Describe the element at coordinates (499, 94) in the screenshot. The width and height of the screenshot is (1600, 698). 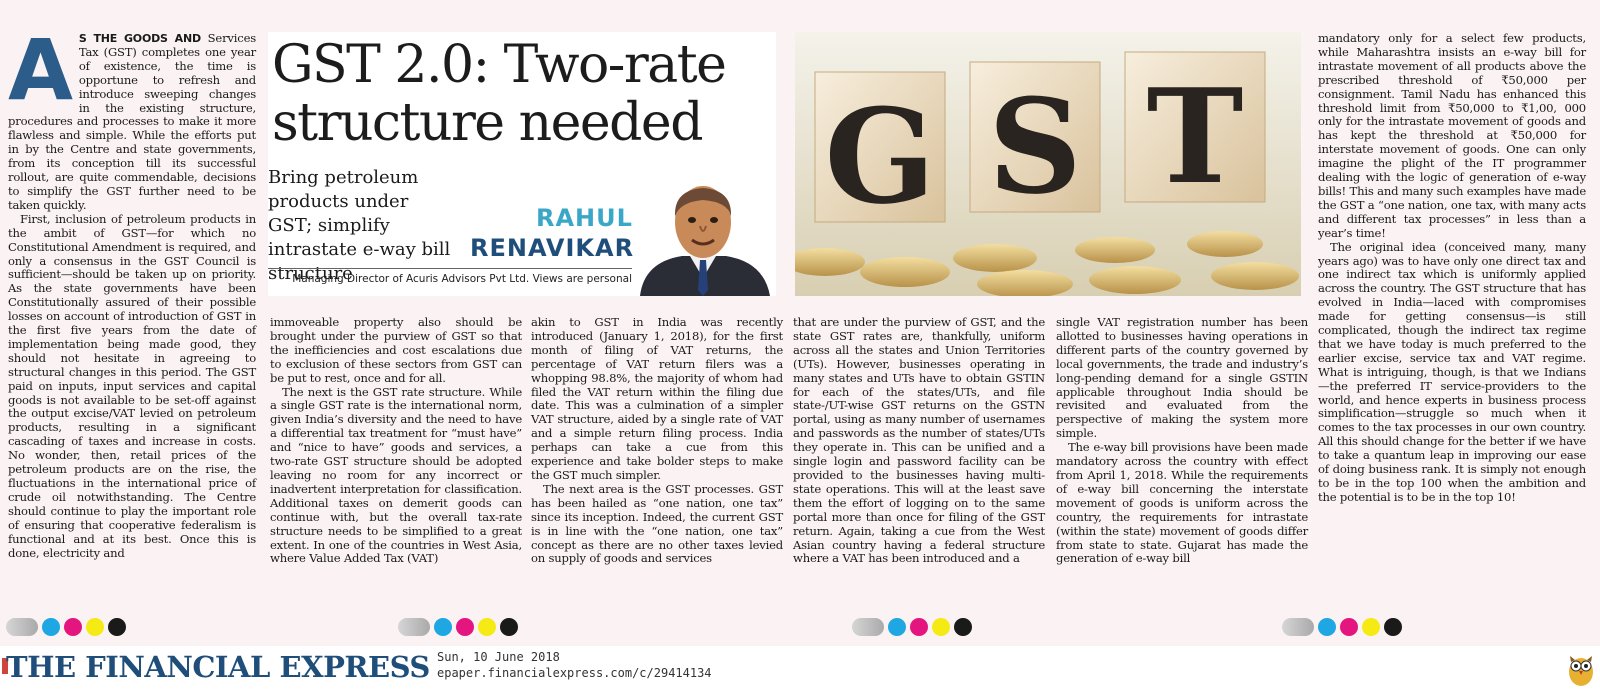
I see `headline: GST 2.0: Two-rate structure needed` at that location.